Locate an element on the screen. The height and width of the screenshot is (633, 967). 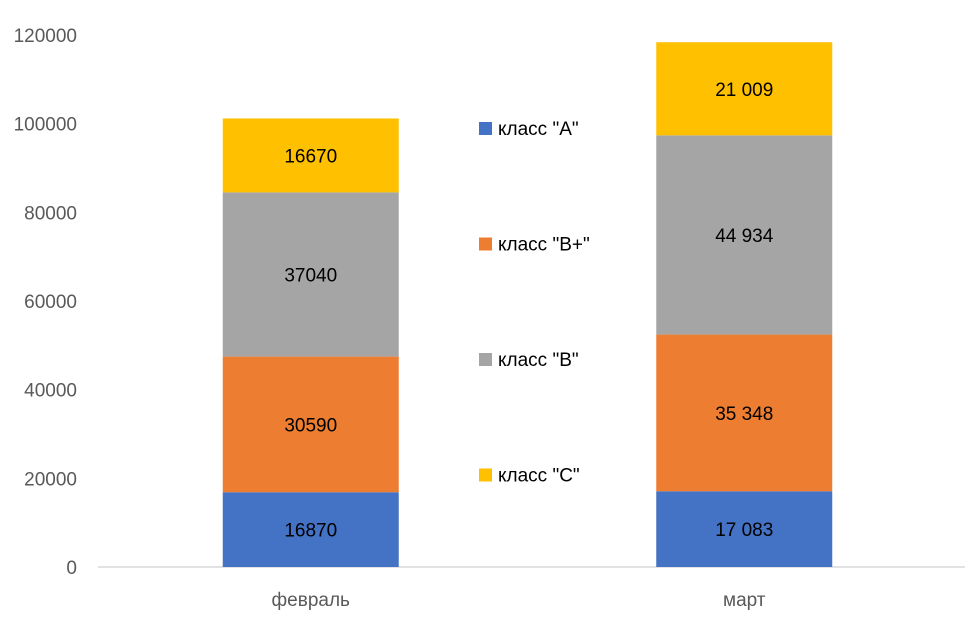
data-label: 17 083 is located at coordinates (744, 530).